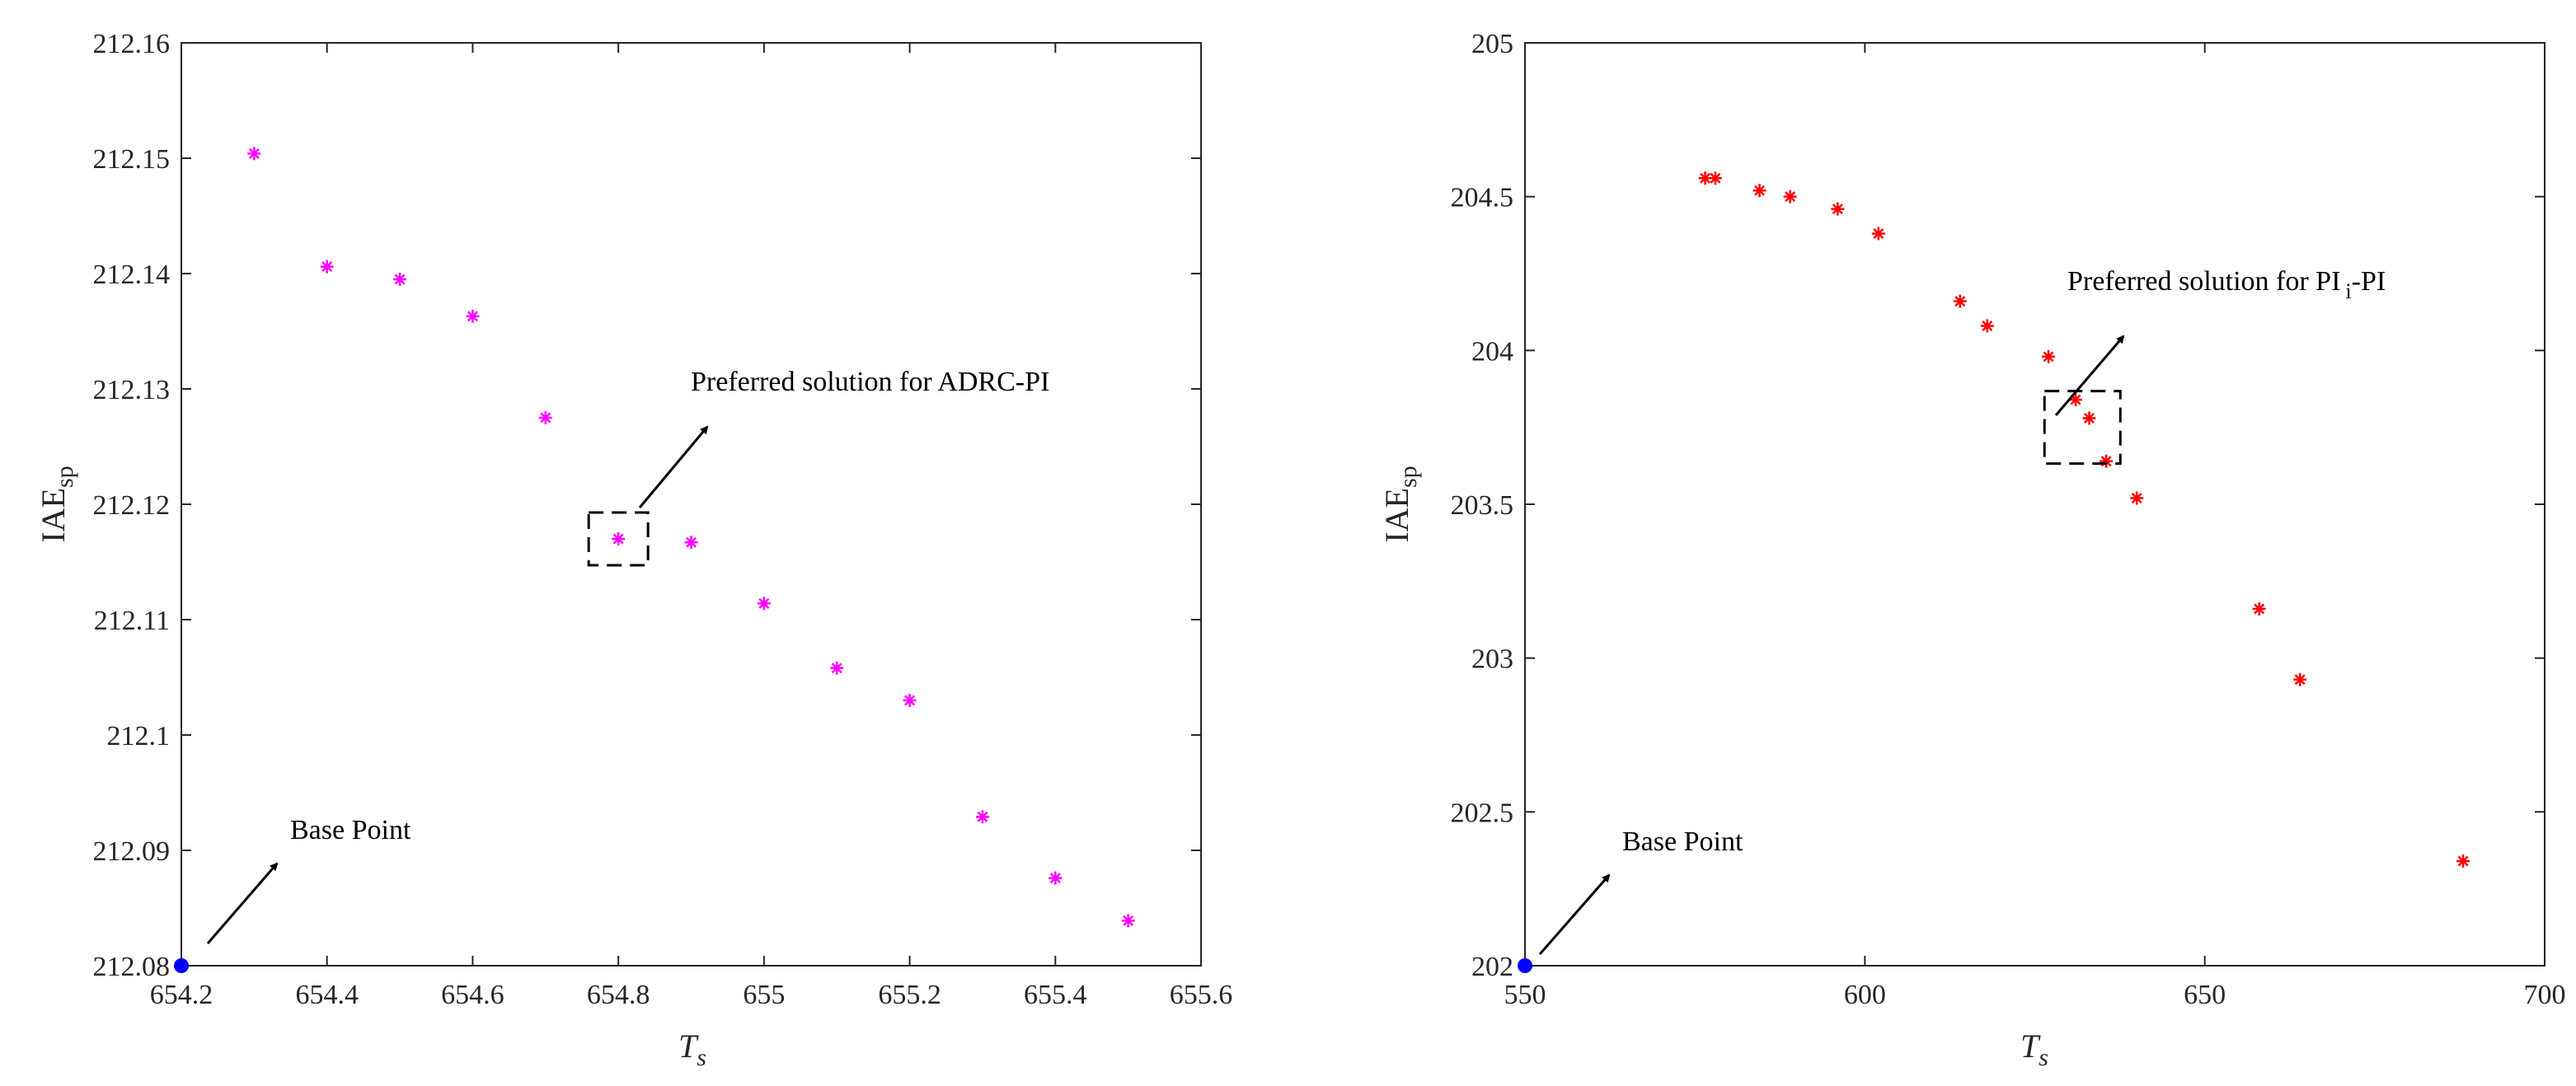 This screenshot has width=2576, height=1086. I want to click on y-tick-label: 212.12, so click(132, 505).